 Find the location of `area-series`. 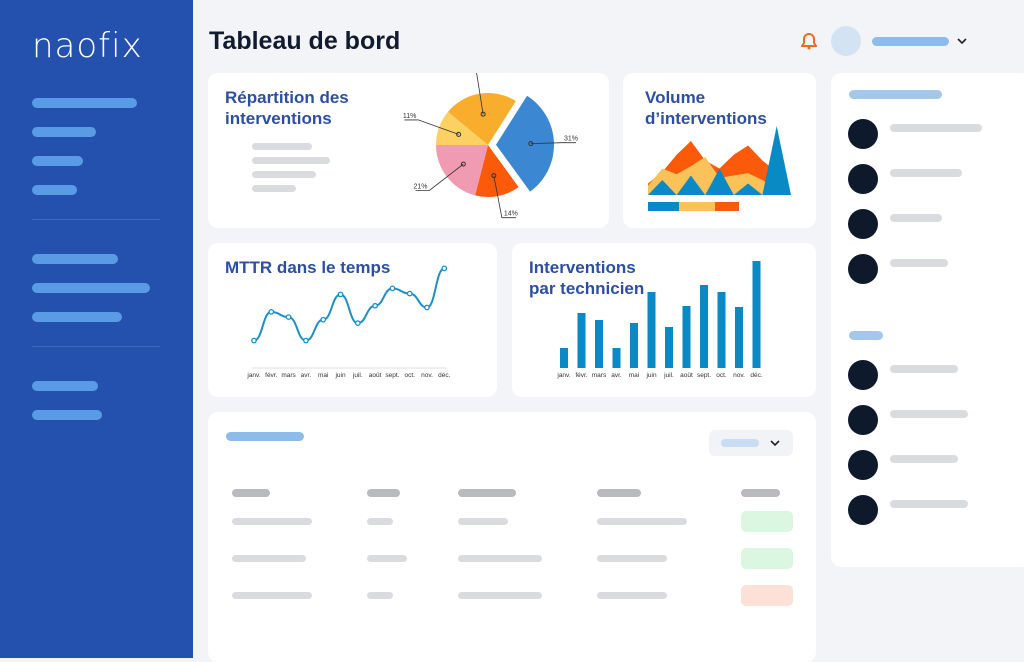

area-series is located at coordinates (719, 160).